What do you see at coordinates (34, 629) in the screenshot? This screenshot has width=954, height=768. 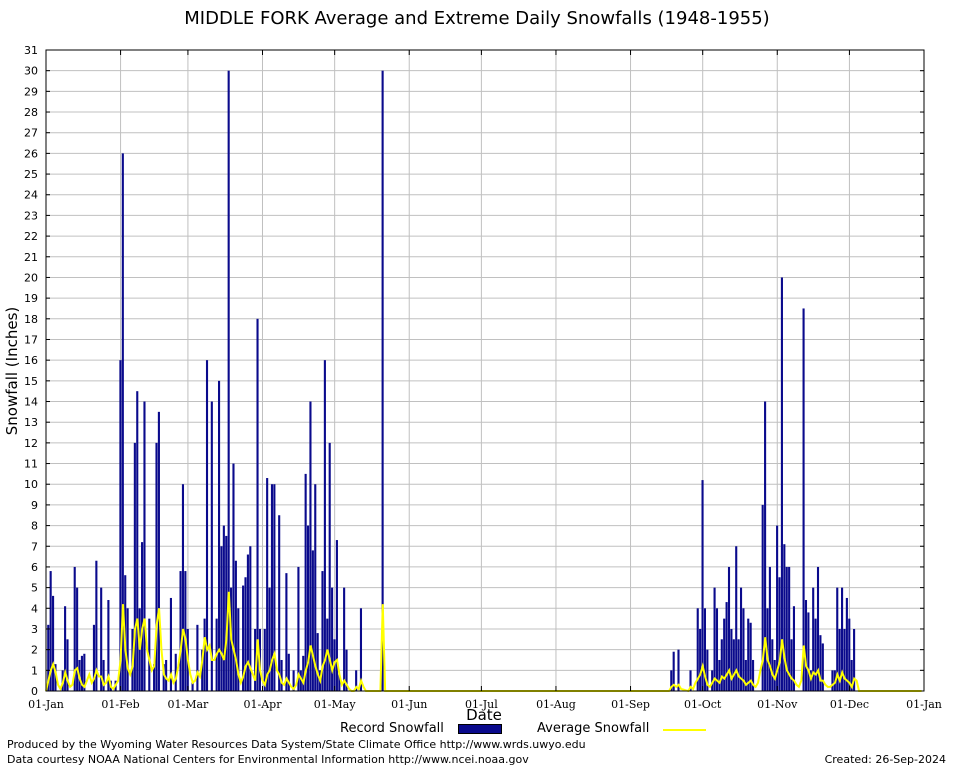 I see `y-tick-label: 3` at bounding box center [34, 629].